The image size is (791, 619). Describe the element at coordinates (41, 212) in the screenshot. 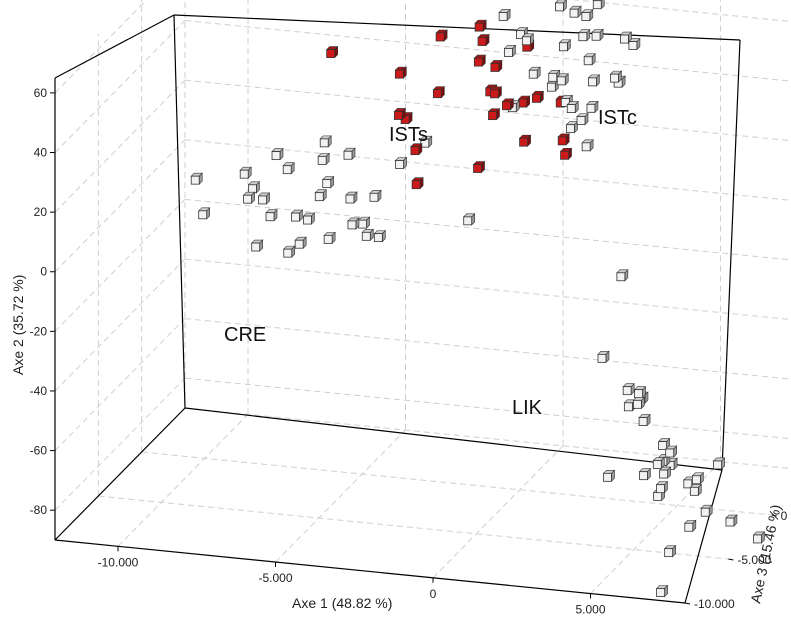

I see `y-tick-label: 20` at that location.